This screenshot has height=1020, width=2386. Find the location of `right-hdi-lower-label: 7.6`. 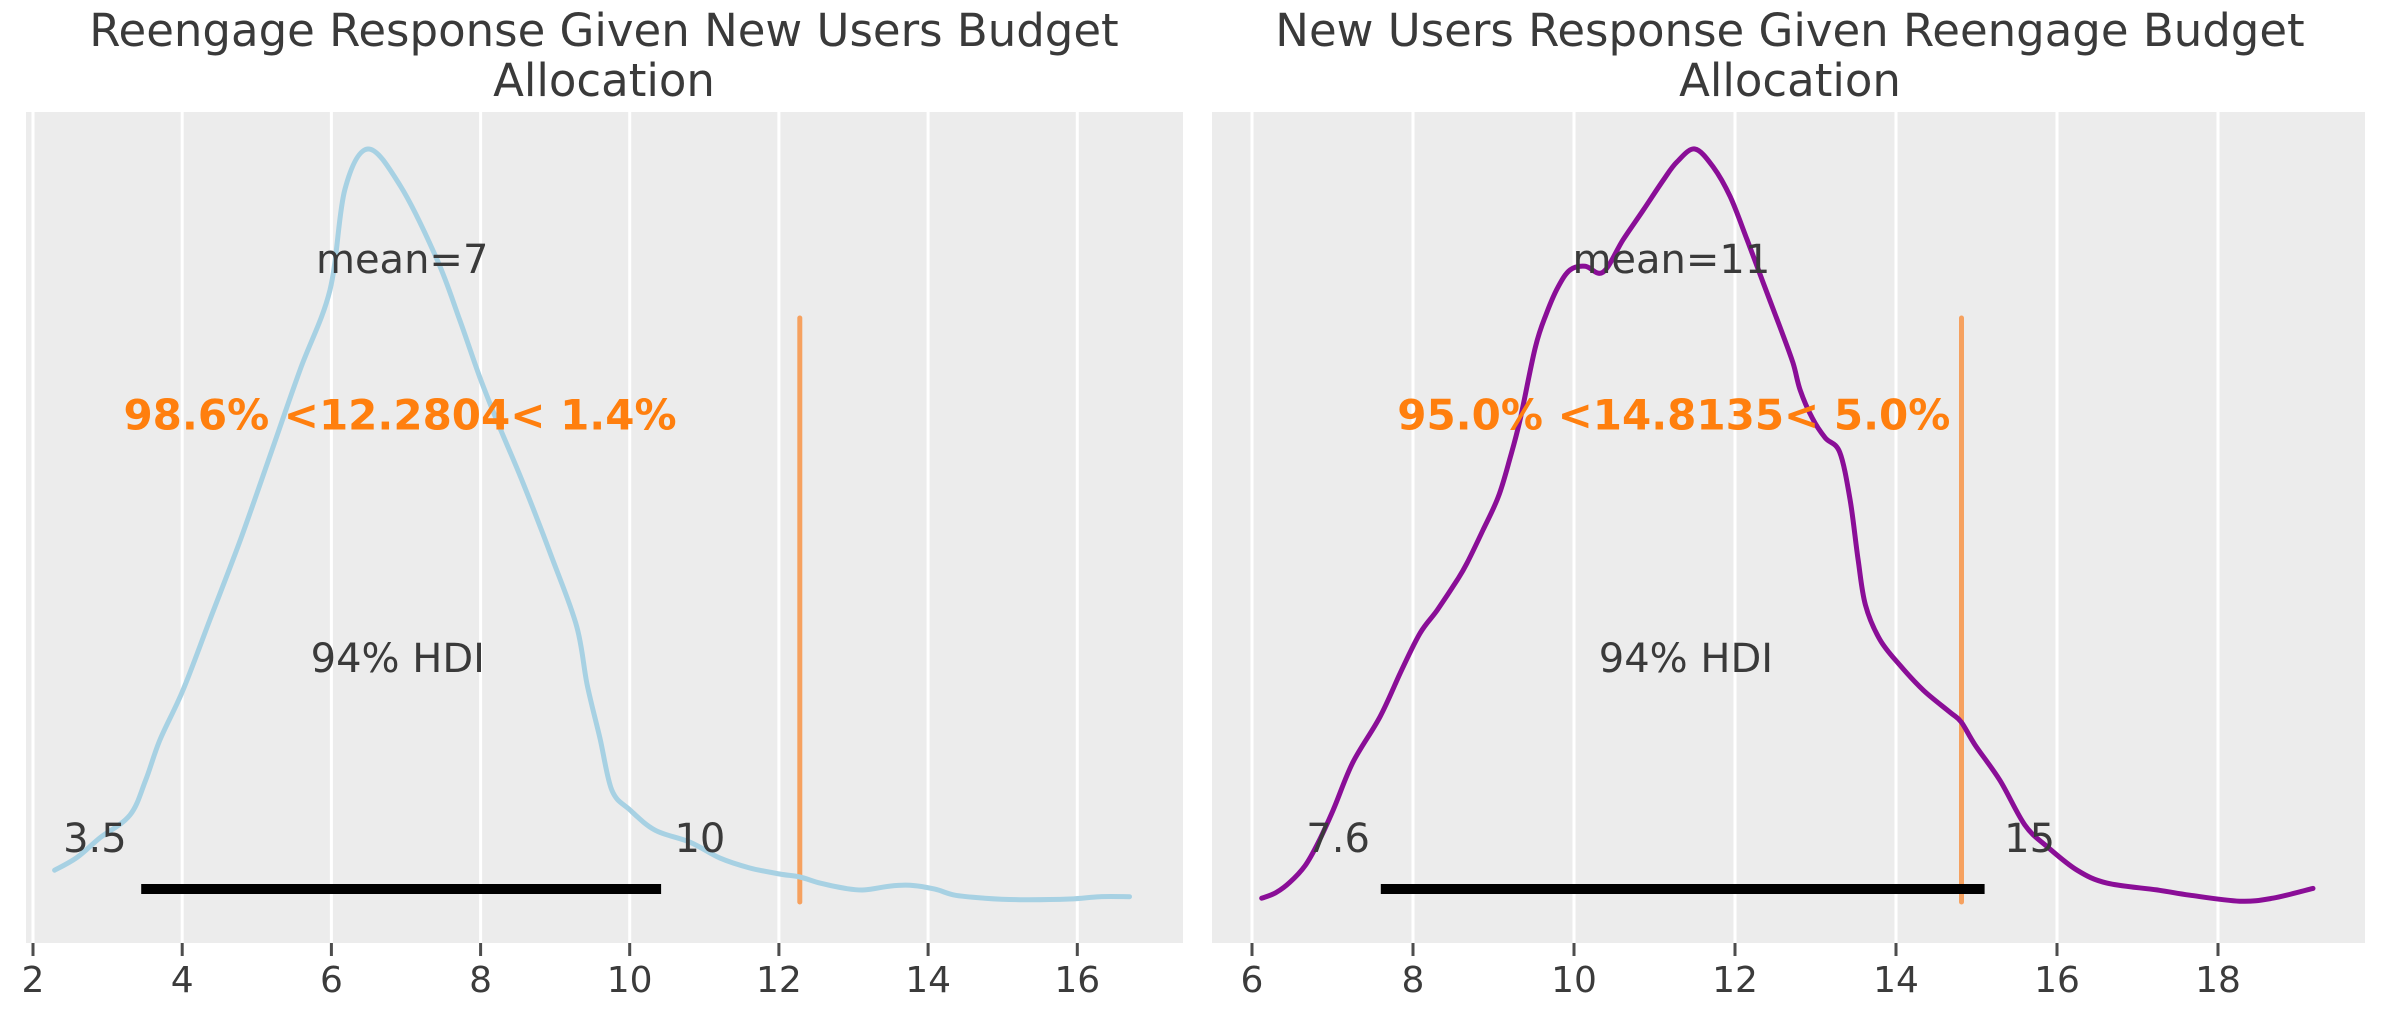

right-hdi-lower-label: 7.6 is located at coordinates (1338, 839).